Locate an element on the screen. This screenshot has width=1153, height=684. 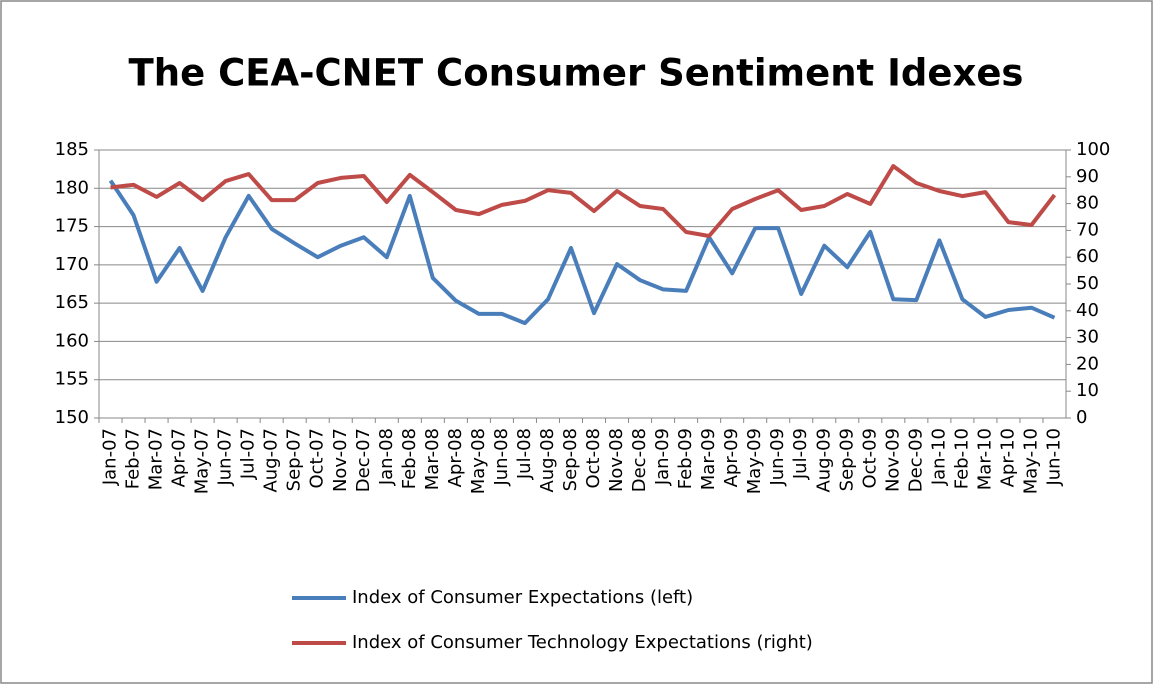
x-tick-label: Jun-07 is located at coordinates (225, 457).